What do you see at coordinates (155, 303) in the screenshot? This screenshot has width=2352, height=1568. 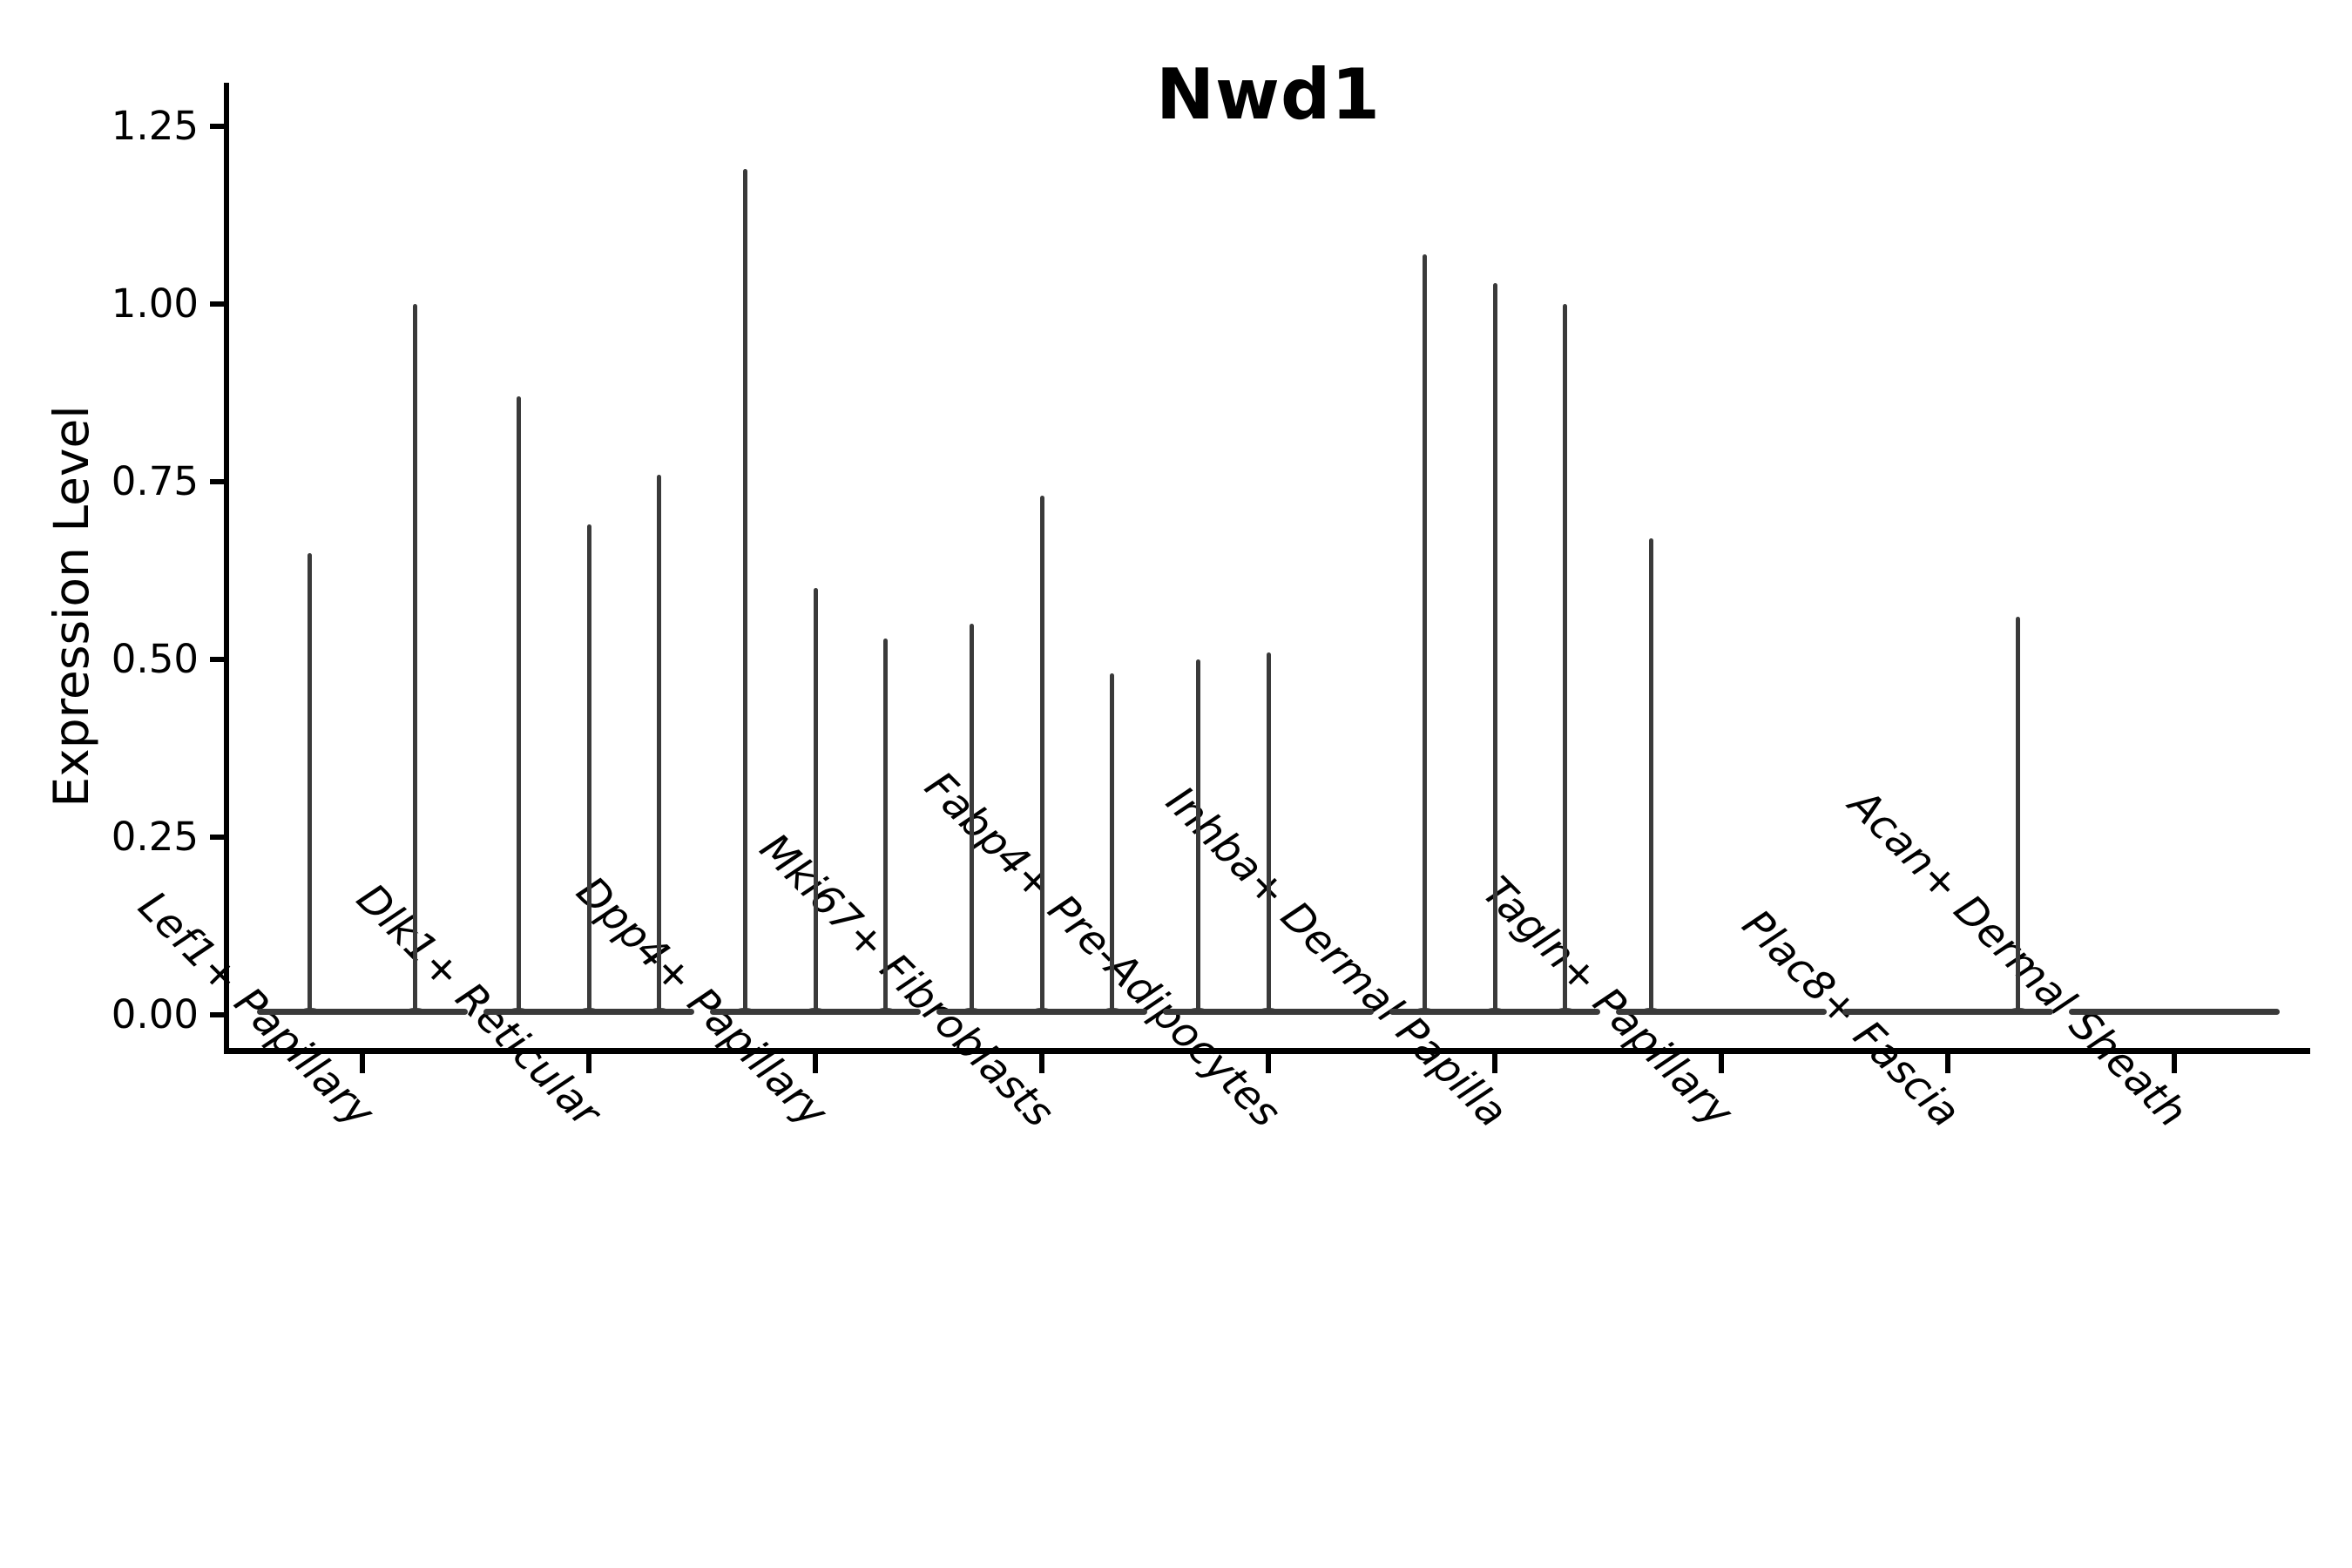 I see `y-tick-label: 1.00` at bounding box center [155, 303].